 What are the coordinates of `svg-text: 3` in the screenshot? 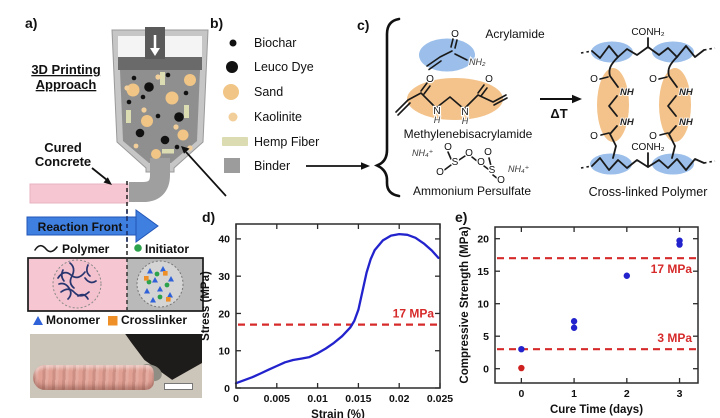 It's located at (680, 394).